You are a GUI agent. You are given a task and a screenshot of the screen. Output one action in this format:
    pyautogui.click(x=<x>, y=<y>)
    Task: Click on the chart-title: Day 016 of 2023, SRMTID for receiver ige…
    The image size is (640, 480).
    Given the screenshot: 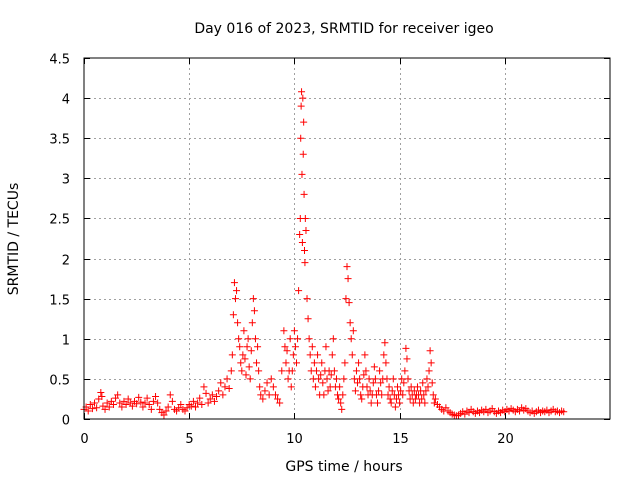 What is the action you would take?
    pyautogui.click(x=343, y=29)
    